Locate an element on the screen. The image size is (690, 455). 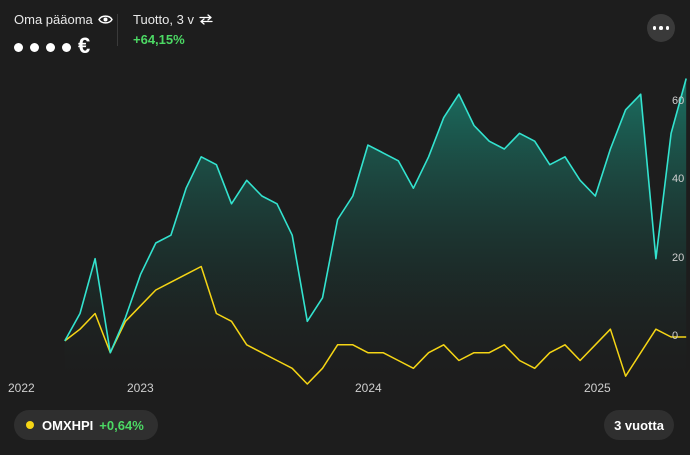
x-tick-label: 2023 is located at coordinates (140, 388).